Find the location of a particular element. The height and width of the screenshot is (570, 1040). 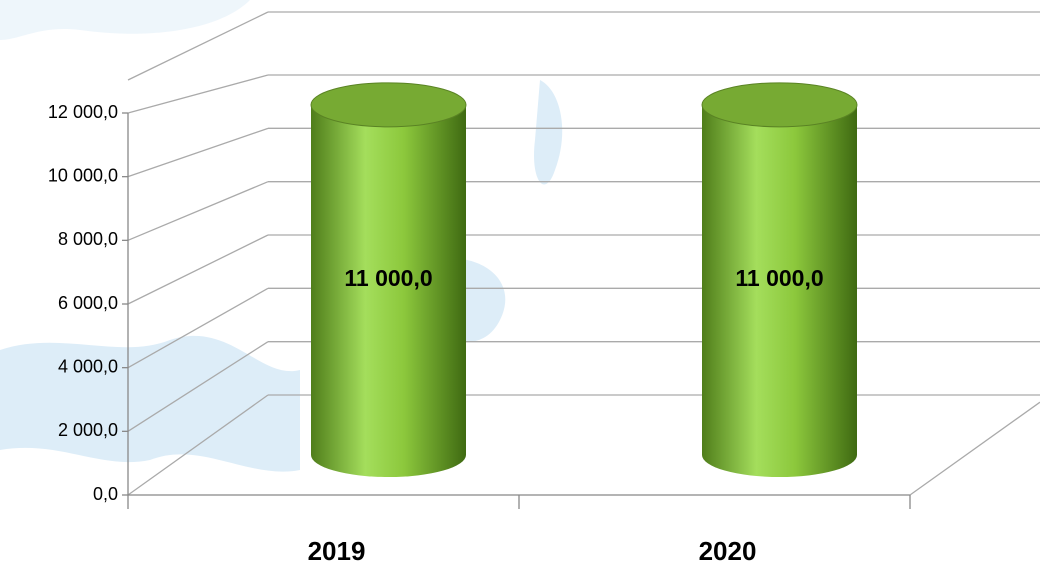

x-tick-label: 2020 is located at coordinates (728, 551).